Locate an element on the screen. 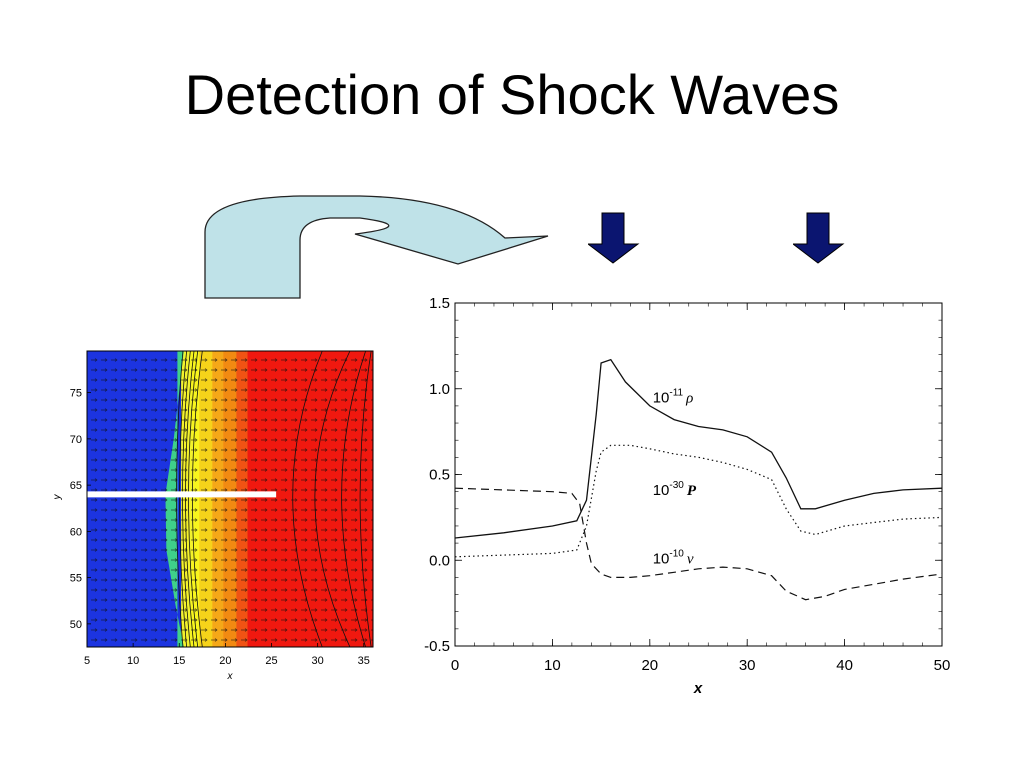 This screenshot has height=768, width=1024. series-label-1: 10-30 P is located at coordinates (675, 489).